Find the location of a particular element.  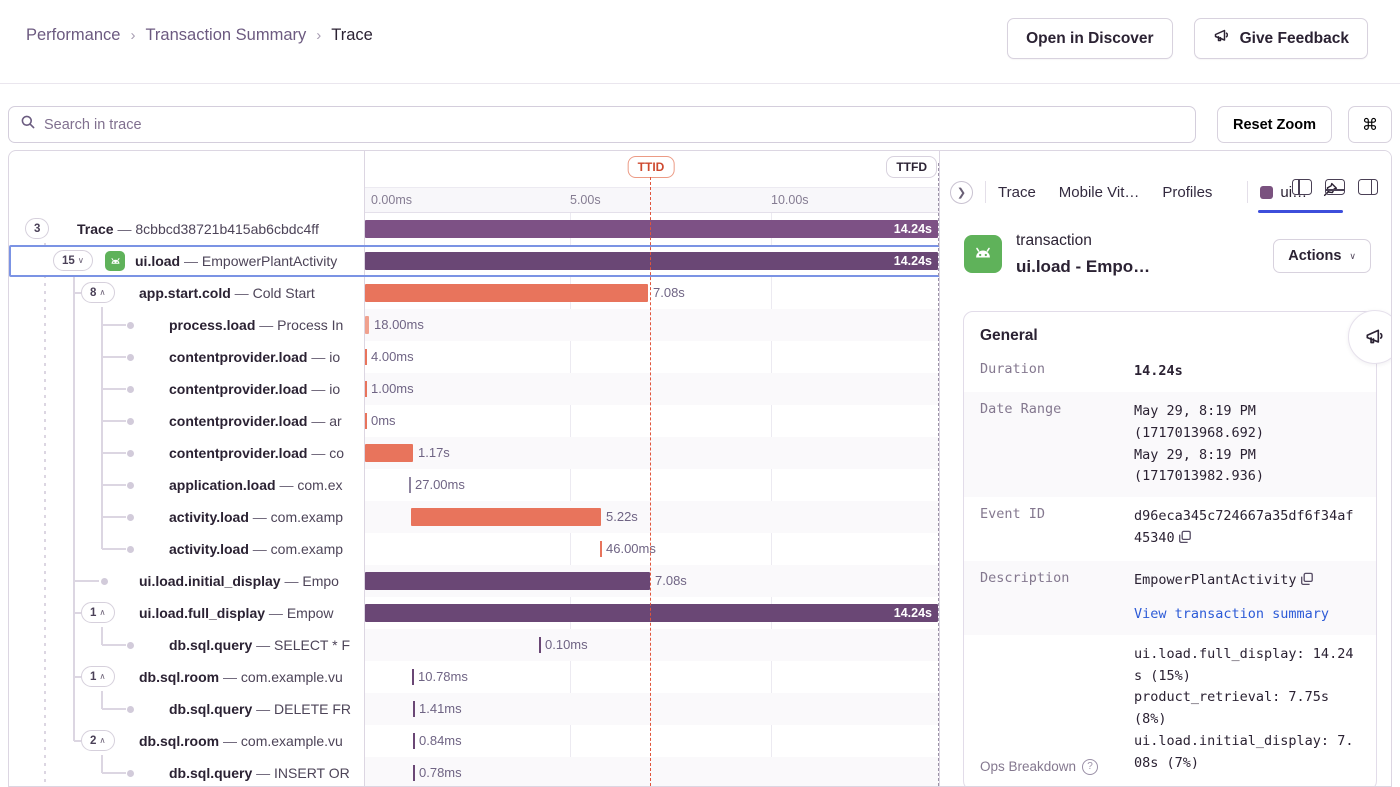

span-duration-cell: 0.84ms is located at coordinates (653, 741).